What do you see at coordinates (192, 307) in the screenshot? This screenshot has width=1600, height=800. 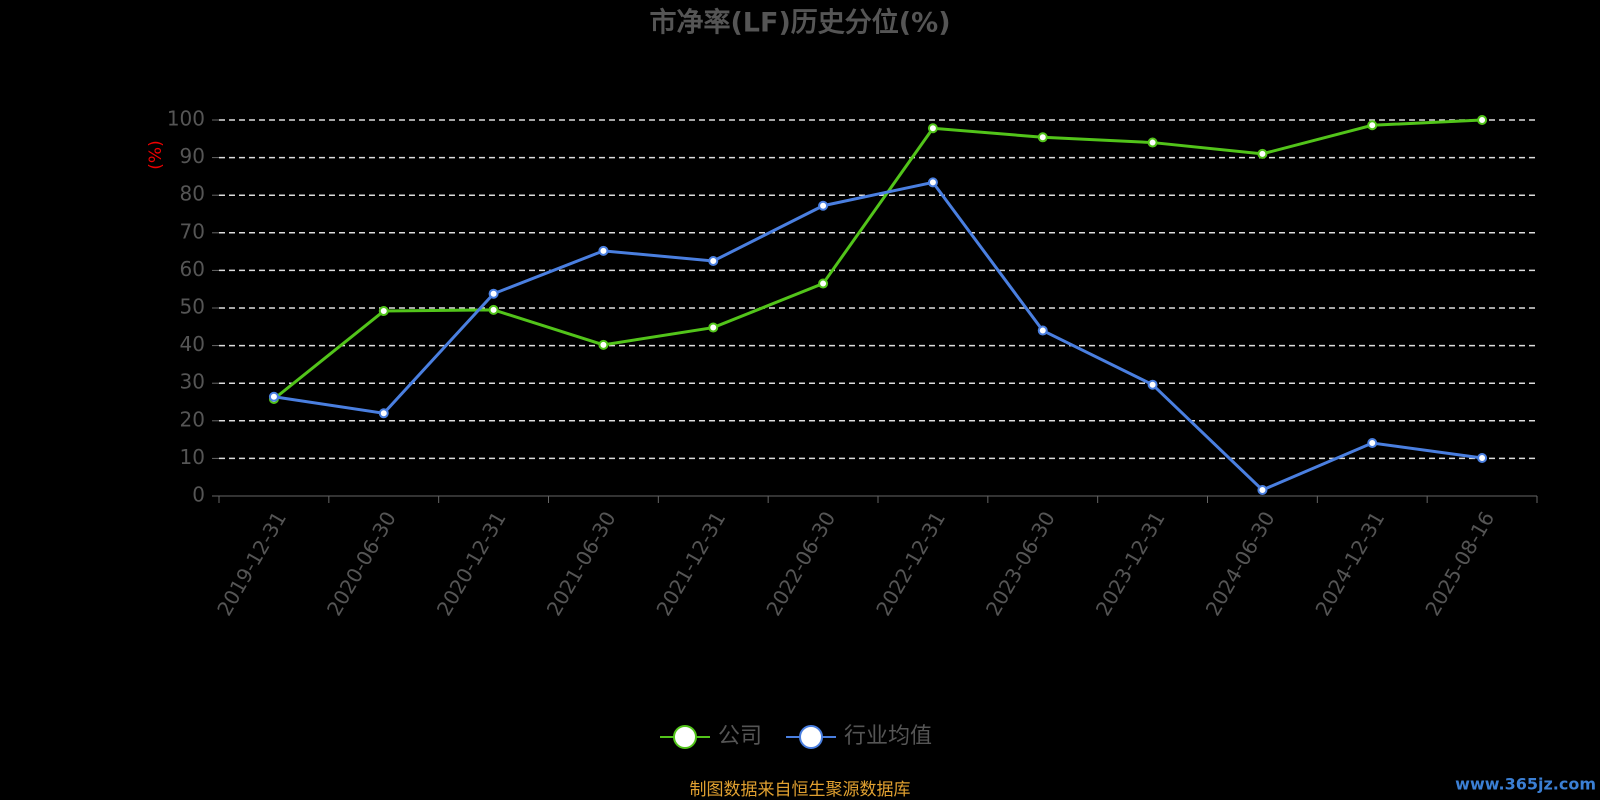 I see `y-tick-label: 50` at bounding box center [192, 307].